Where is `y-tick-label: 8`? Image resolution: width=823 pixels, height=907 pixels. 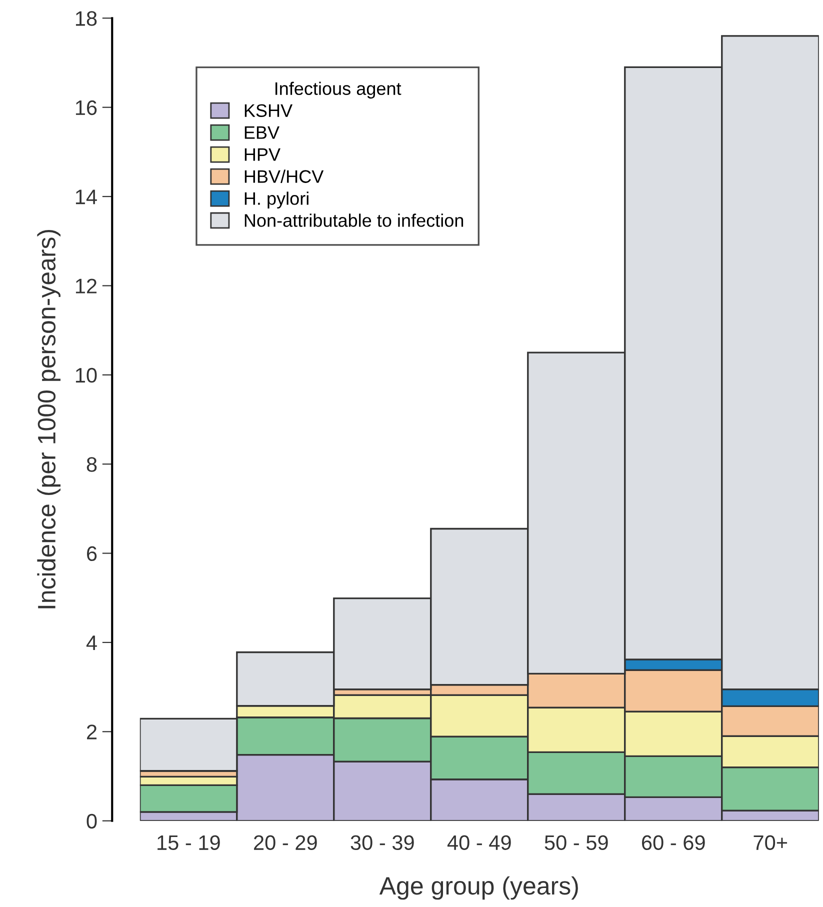
y-tick-label: 8 is located at coordinates (91, 464).